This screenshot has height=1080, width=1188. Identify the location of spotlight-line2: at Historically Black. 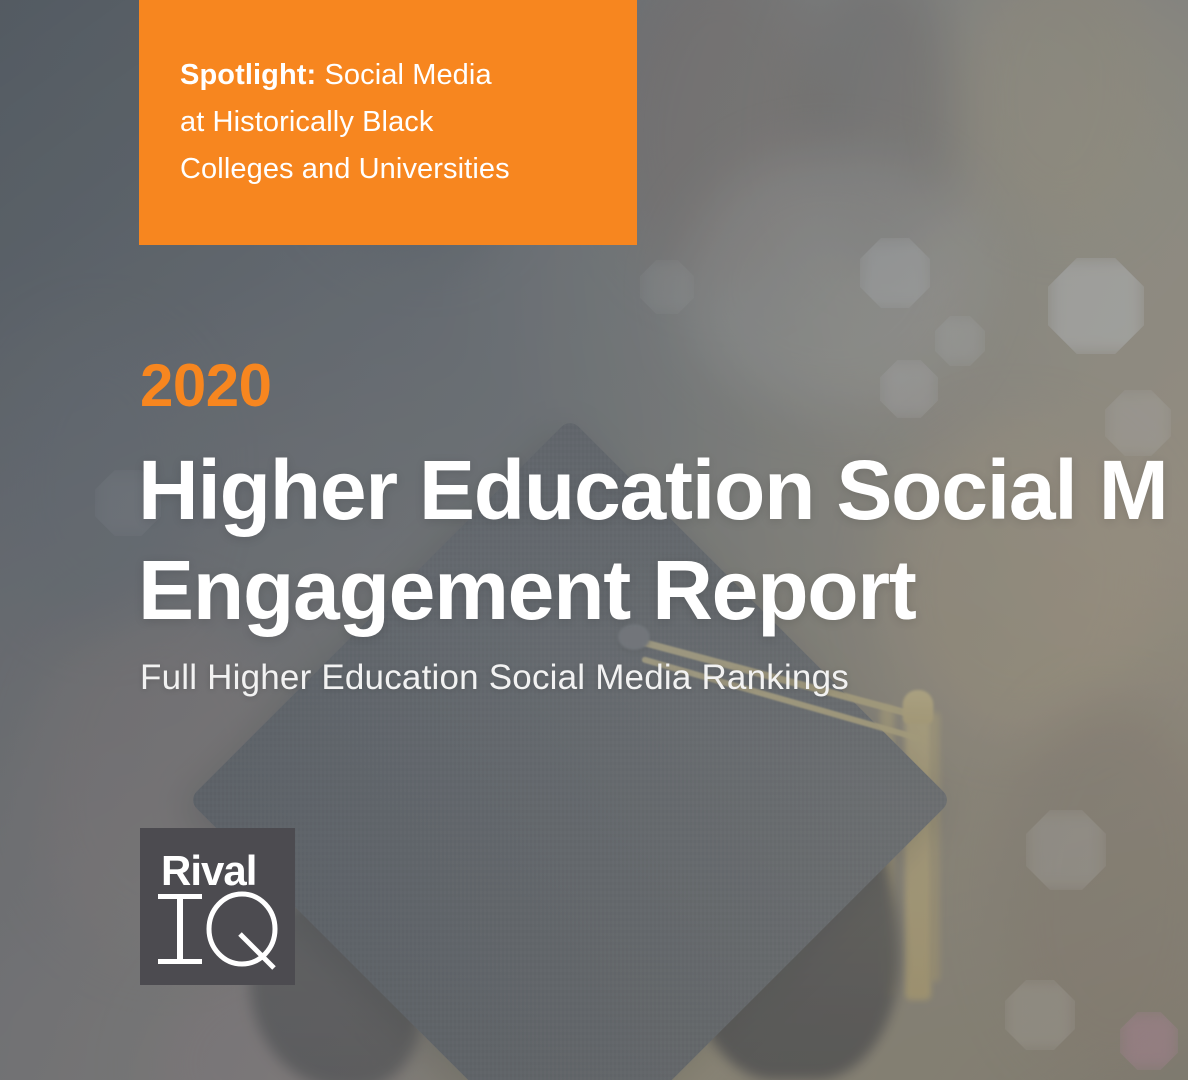
(307, 122).